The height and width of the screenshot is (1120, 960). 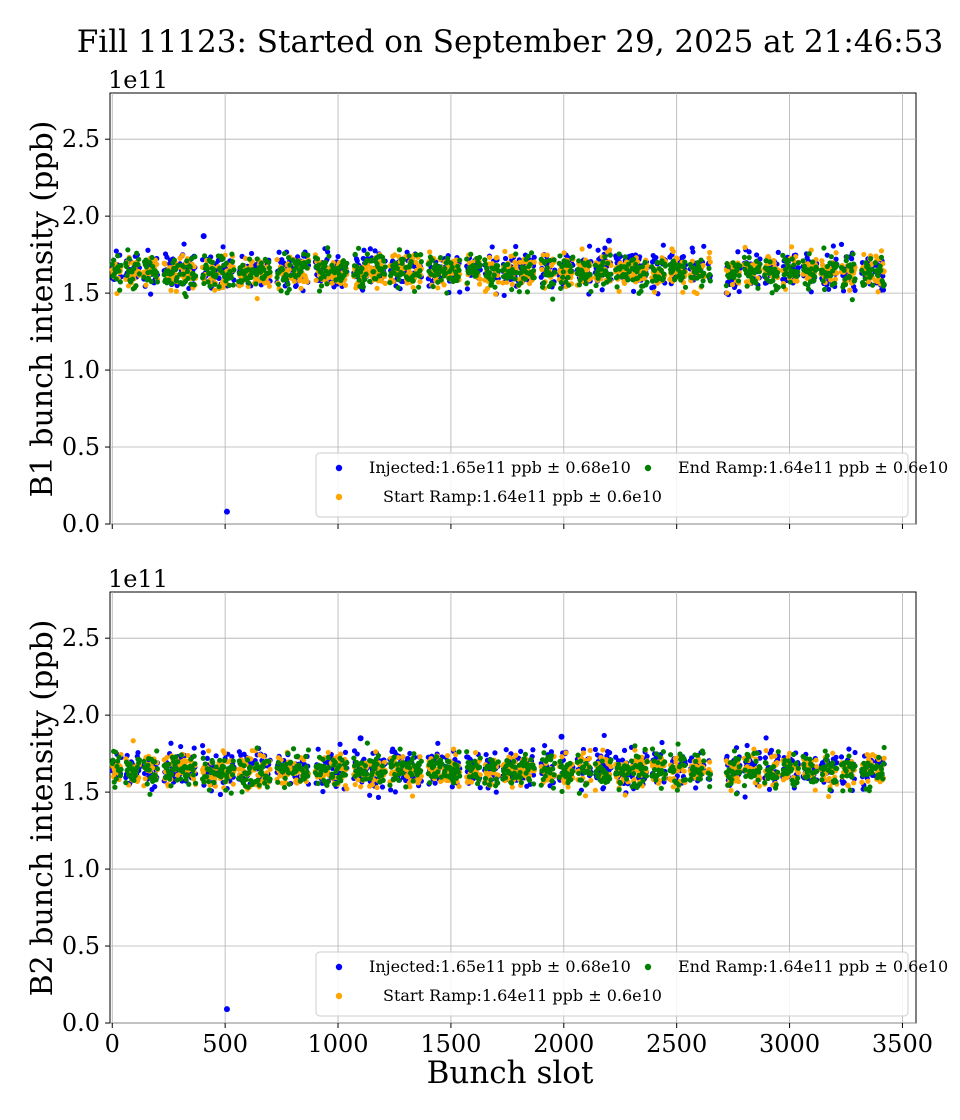 I want to click on legend-box, so click(x=612, y=485).